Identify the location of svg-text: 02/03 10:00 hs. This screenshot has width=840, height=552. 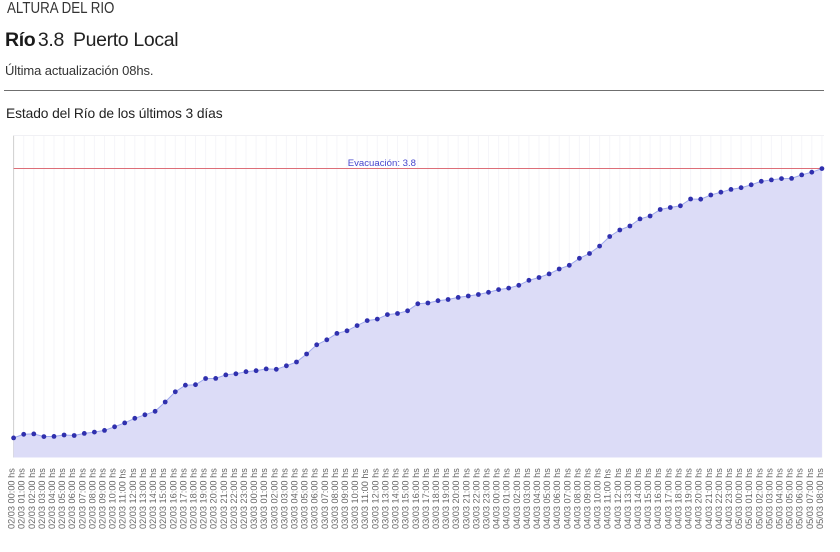
(113, 498).